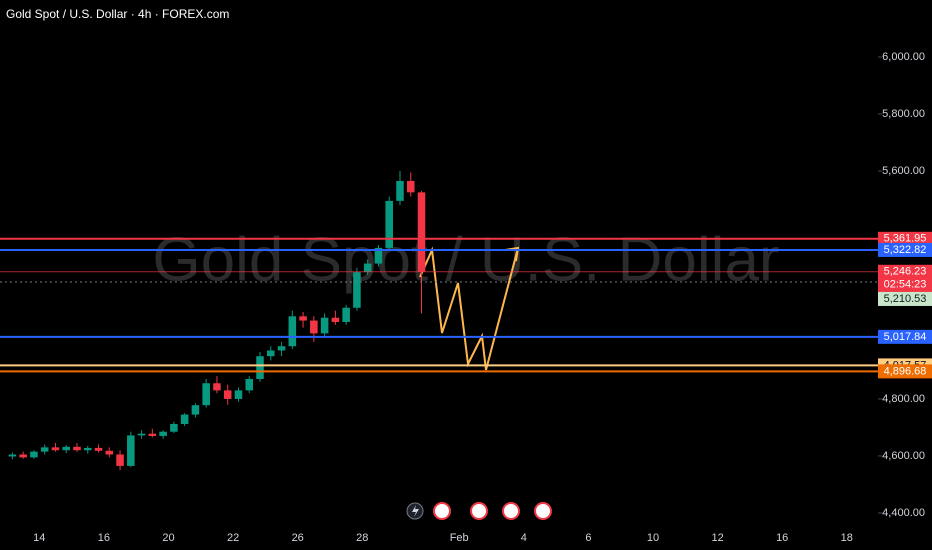 This screenshot has height=550, width=932. What do you see at coordinates (459, 538) in the screenshot?
I see `x-tick-label: Feb` at bounding box center [459, 538].